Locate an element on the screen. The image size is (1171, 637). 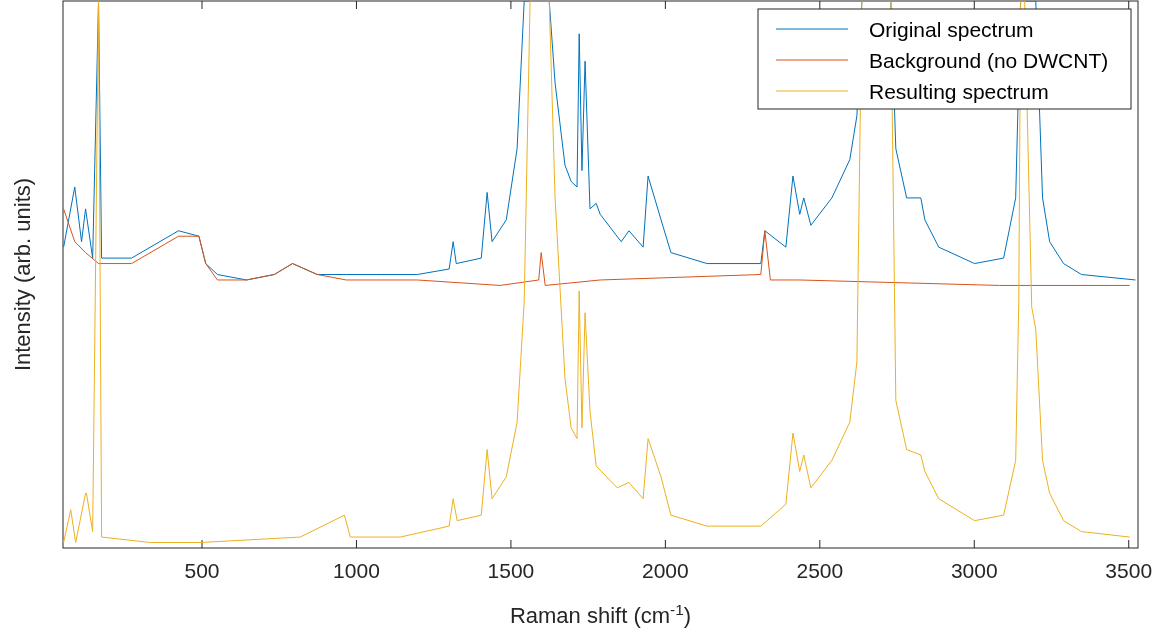
legend-label: Original spectrum is located at coordinates (951, 29).